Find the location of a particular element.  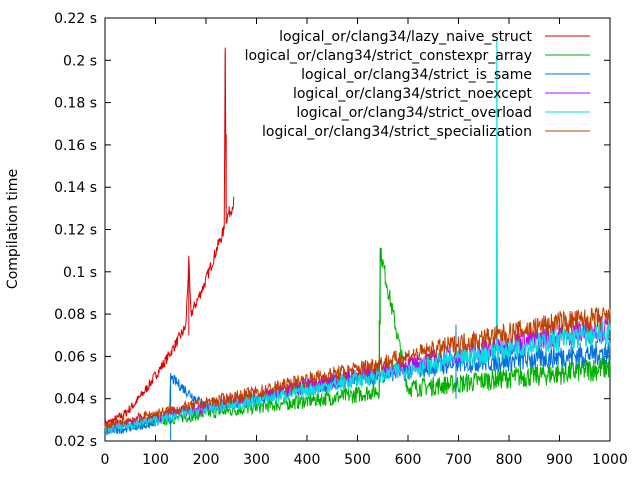

y-axis-title: Compilation time is located at coordinates (13, 229).